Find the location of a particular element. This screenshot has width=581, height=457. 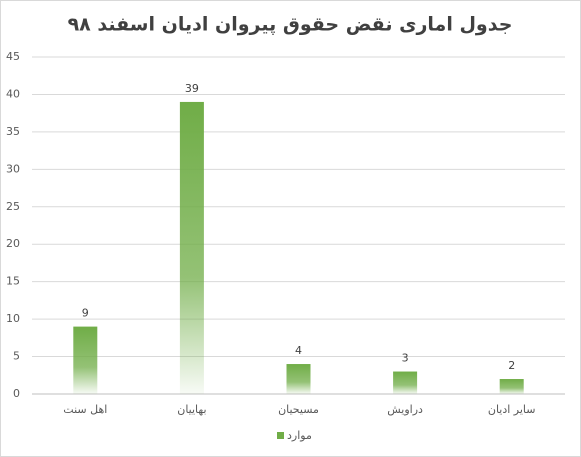

x-tick-label: مسیحیان is located at coordinates (298, 409).